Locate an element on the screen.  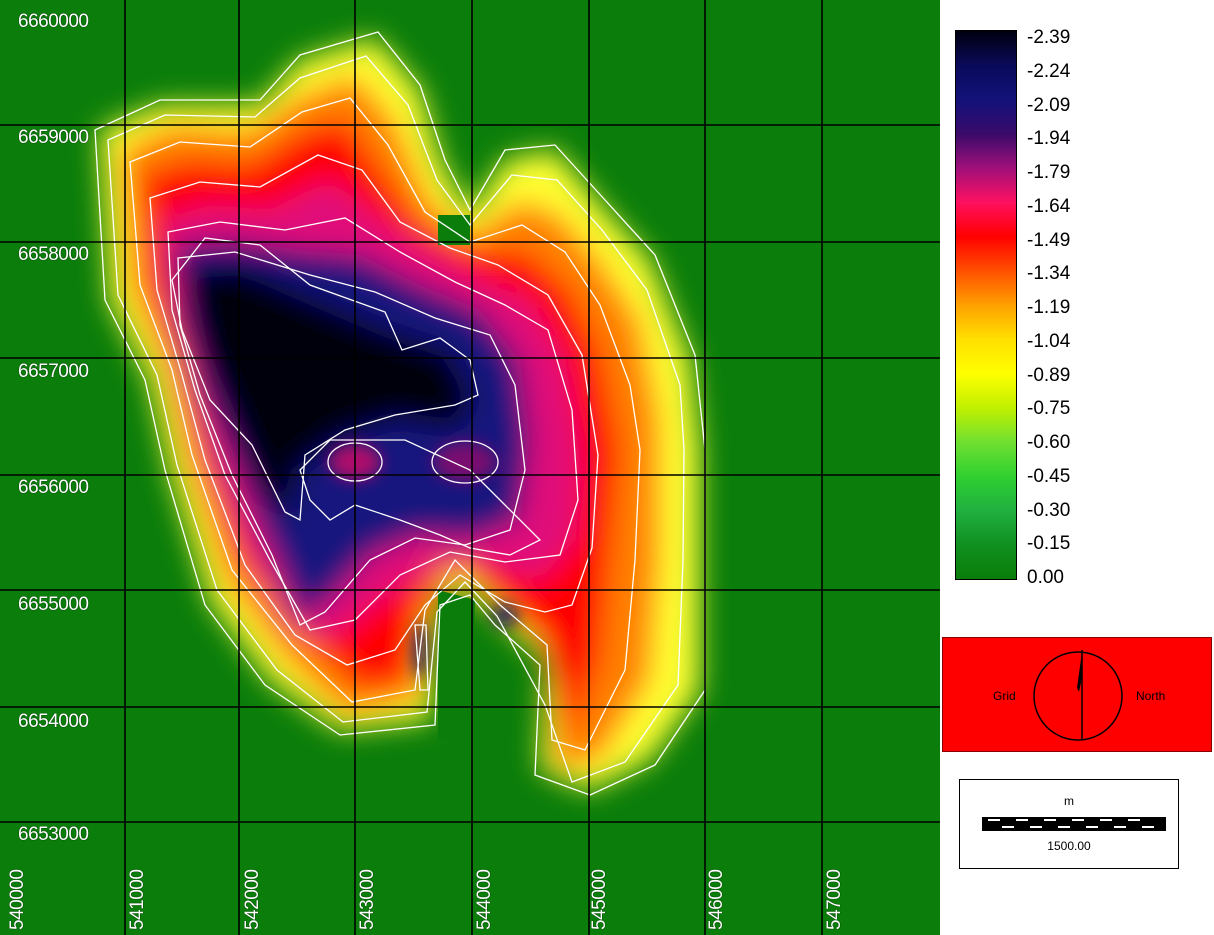
legend-value: -1.04 is located at coordinates (1049, 341).